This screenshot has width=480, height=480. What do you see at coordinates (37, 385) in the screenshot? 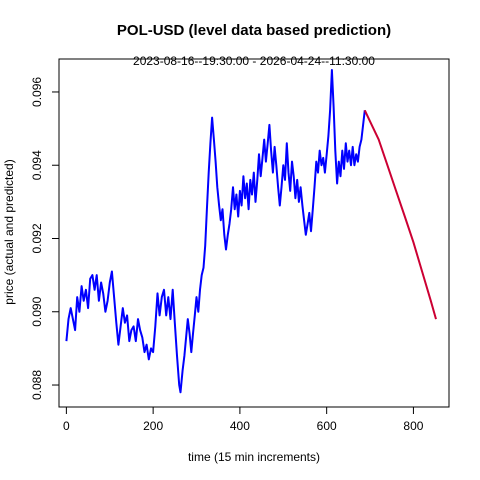
I see `y-tick-label: 0.088` at bounding box center [37, 385].